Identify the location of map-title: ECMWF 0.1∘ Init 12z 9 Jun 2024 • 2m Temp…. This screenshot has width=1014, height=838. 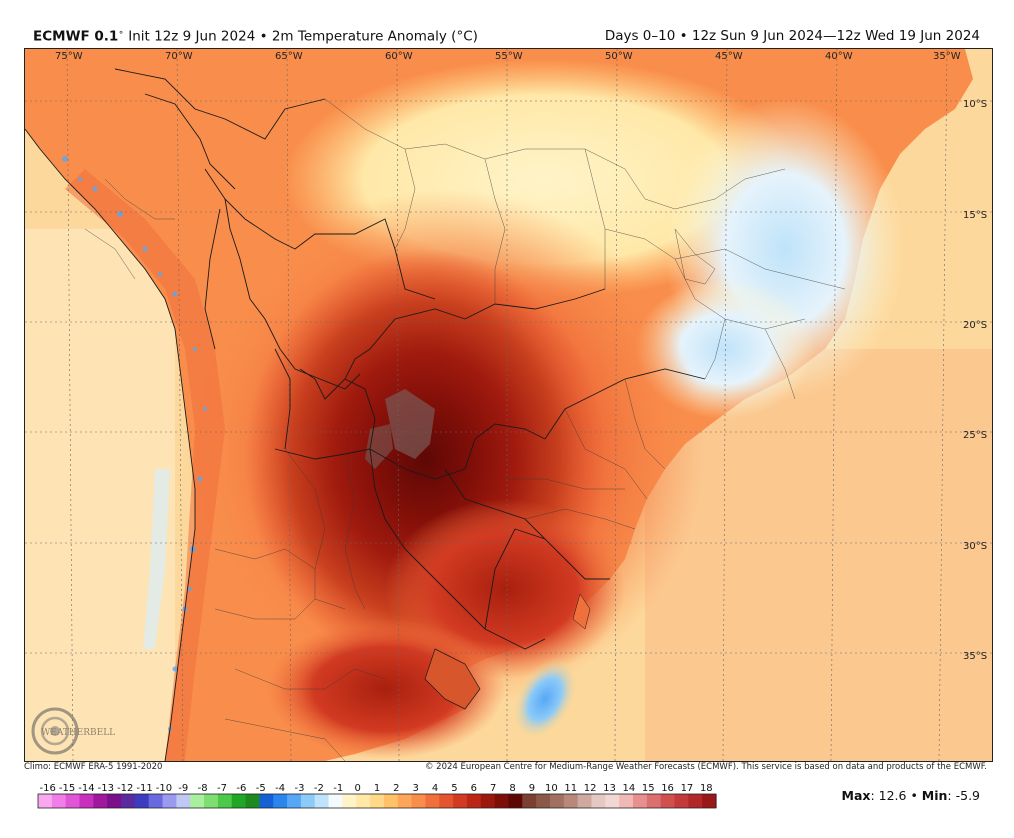
(255, 36).